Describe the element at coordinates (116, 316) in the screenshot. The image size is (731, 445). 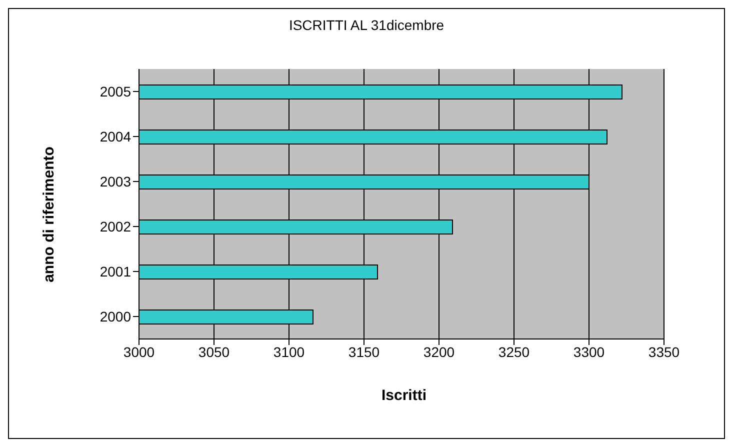
I see `y-tick-label: 2000` at that location.